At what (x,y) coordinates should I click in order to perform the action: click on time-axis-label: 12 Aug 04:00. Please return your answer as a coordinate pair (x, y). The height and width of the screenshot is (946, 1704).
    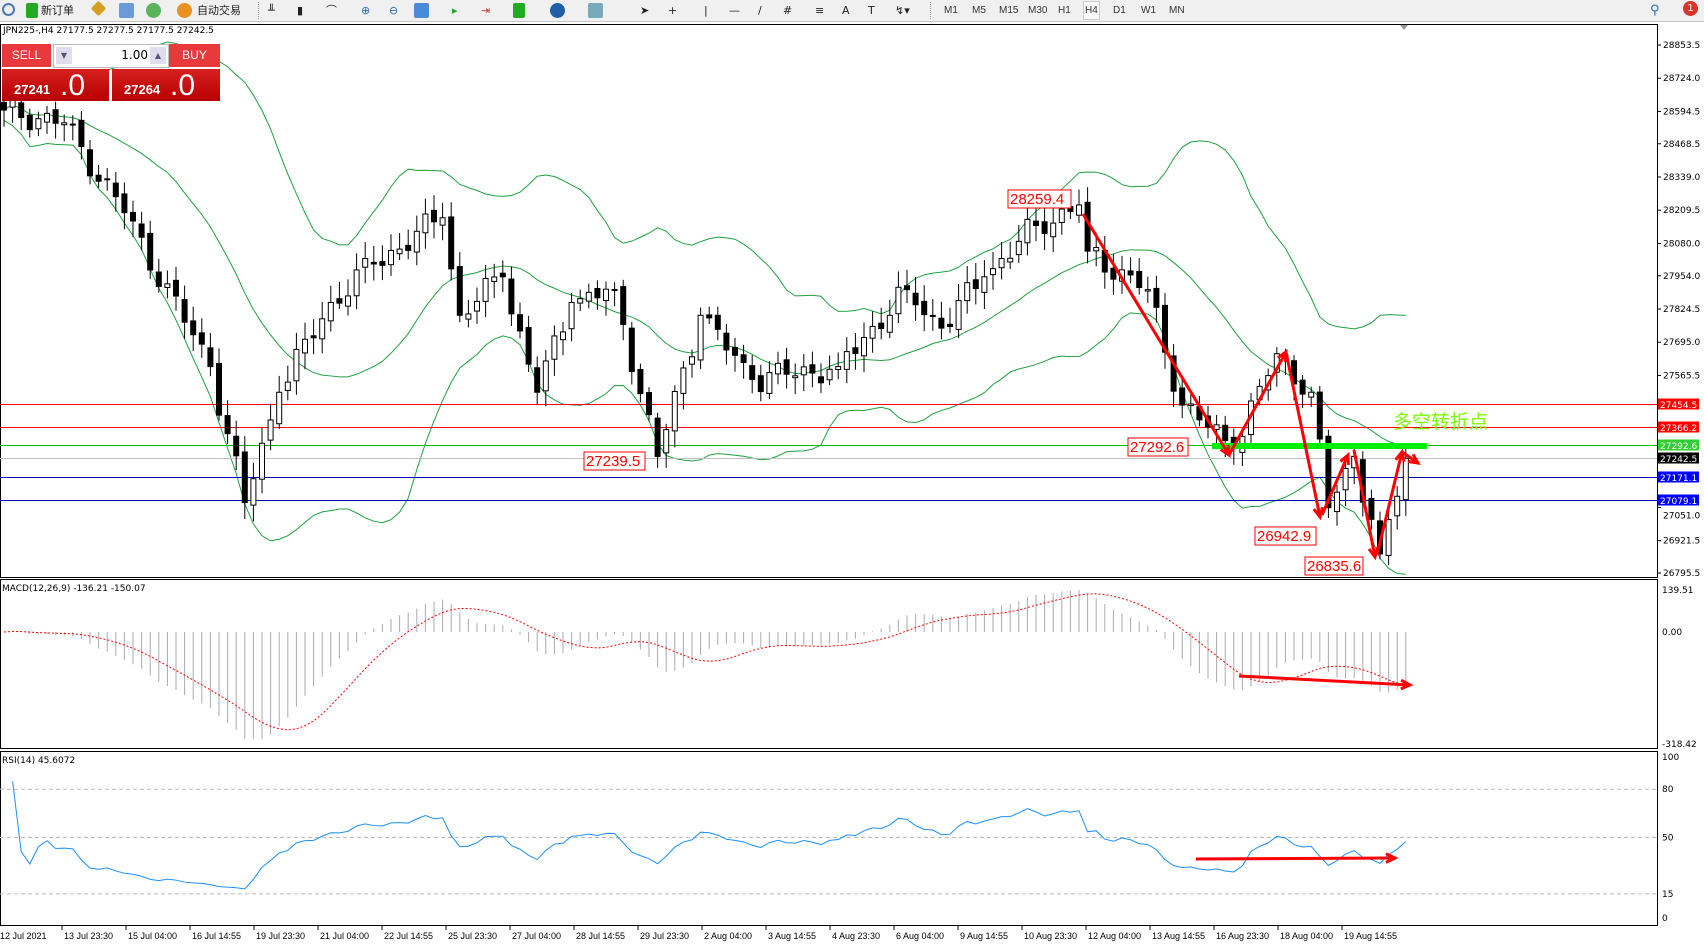
    Looking at the image, I should click on (1114, 936).